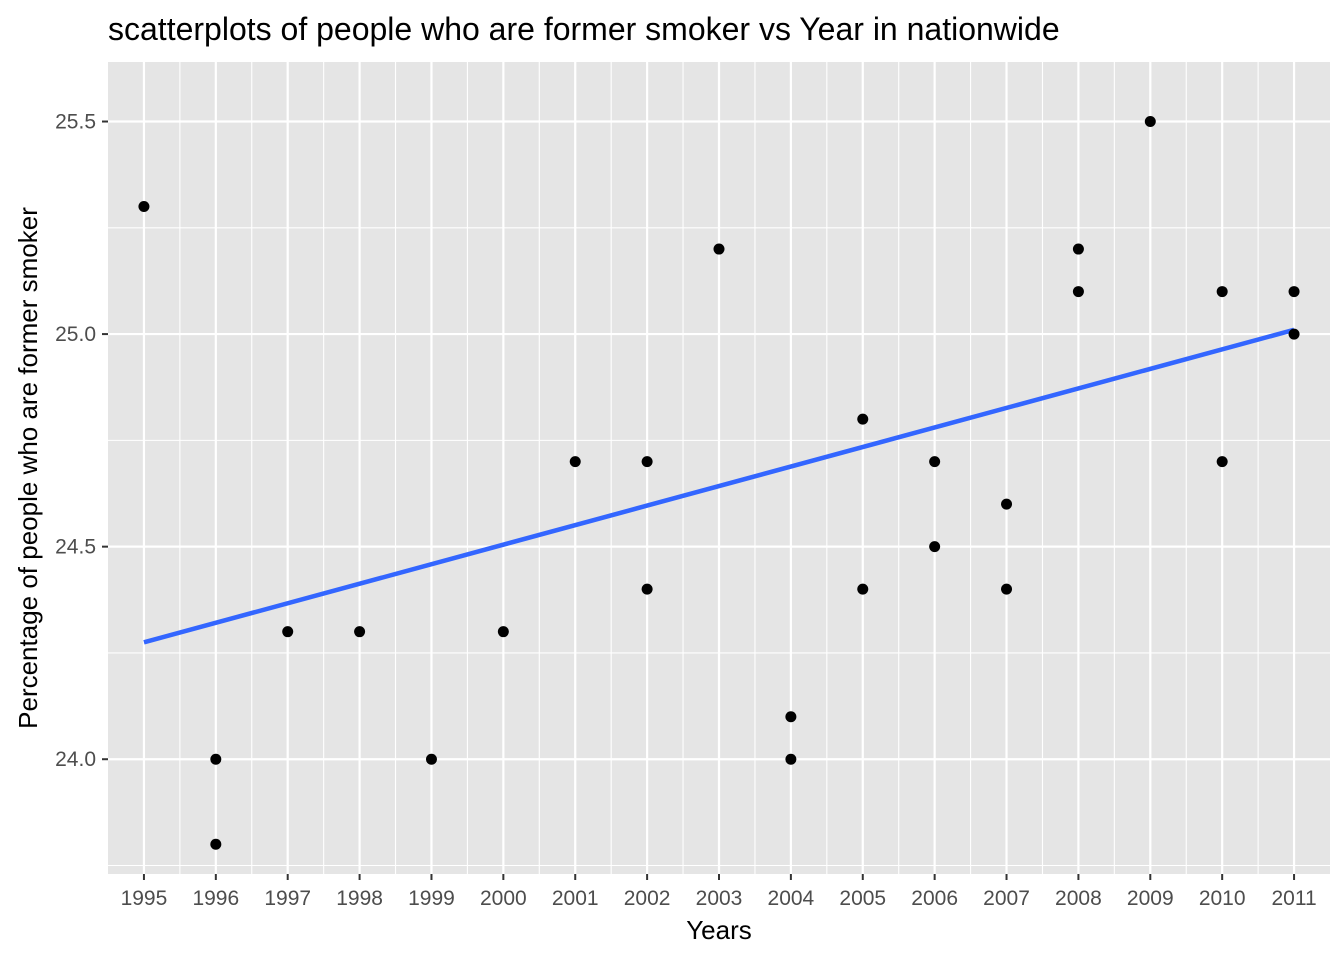 The image size is (1344, 960). I want to click on x-tick-label: 2006, so click(934, 898).